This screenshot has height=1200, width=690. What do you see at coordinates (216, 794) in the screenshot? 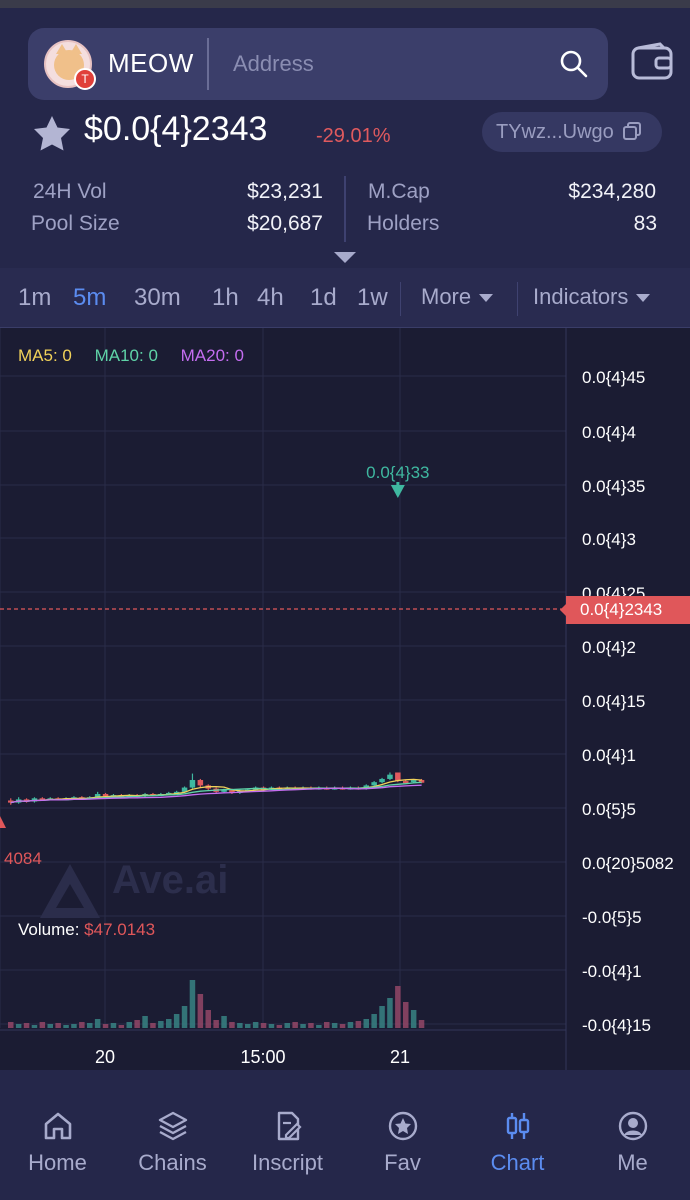
I see `ma20-line` at bounding box center [216, 794].